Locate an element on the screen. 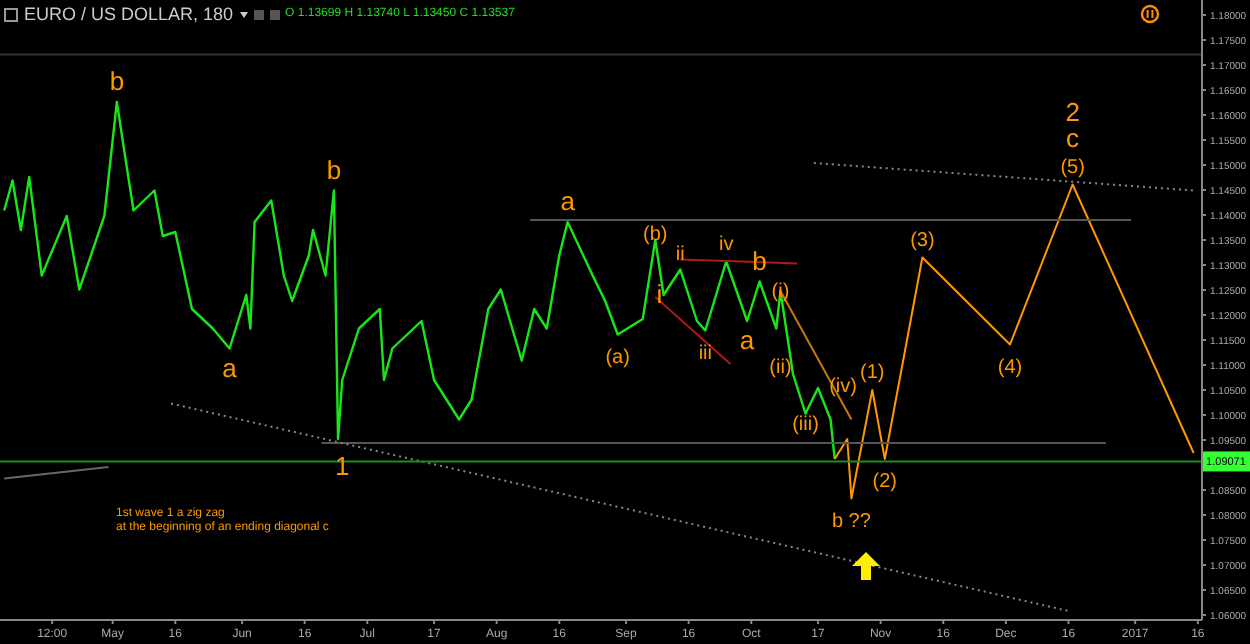 The height and width of the screenshot is (644, 1250). annotation: c is located at coordinates (1073, 137).